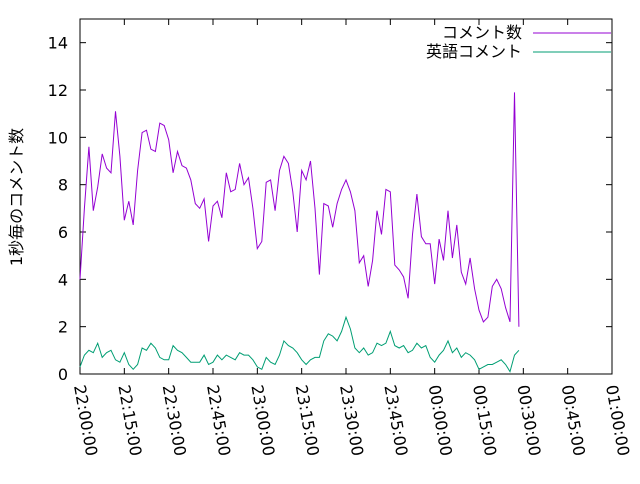 This screenshot has width=640, height=484. Describe the element at coordinates (129, 420) in the screenshot. I see `x-tick-label: 22:15:00` at that location.